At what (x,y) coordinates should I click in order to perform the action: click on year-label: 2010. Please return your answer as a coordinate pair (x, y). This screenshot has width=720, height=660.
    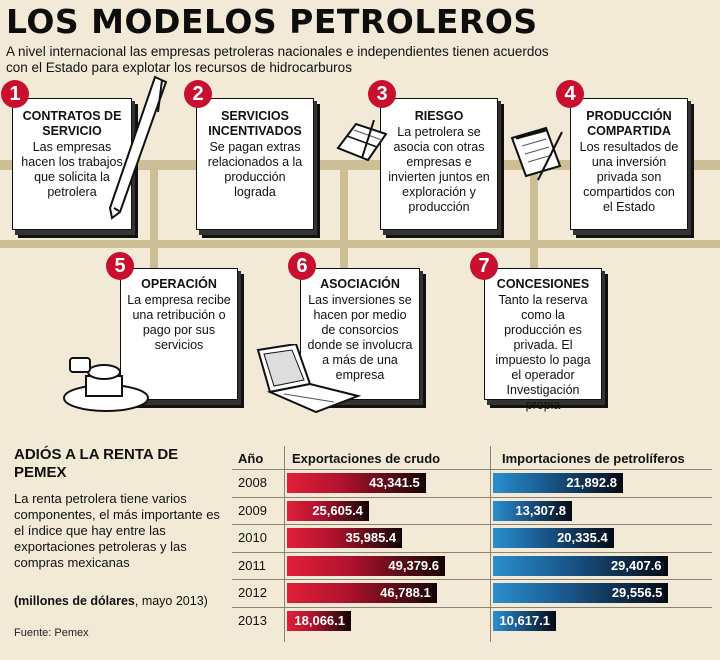
    Looking at the image, I should click on (252, 537).